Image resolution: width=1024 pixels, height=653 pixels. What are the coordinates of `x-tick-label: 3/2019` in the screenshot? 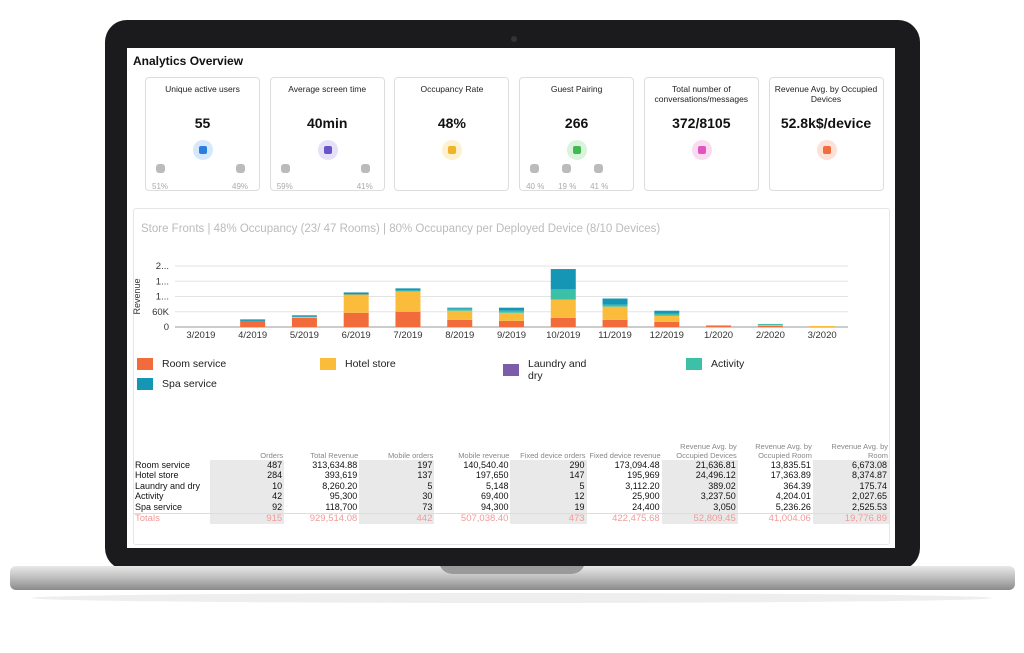 It's located at (200, 335).